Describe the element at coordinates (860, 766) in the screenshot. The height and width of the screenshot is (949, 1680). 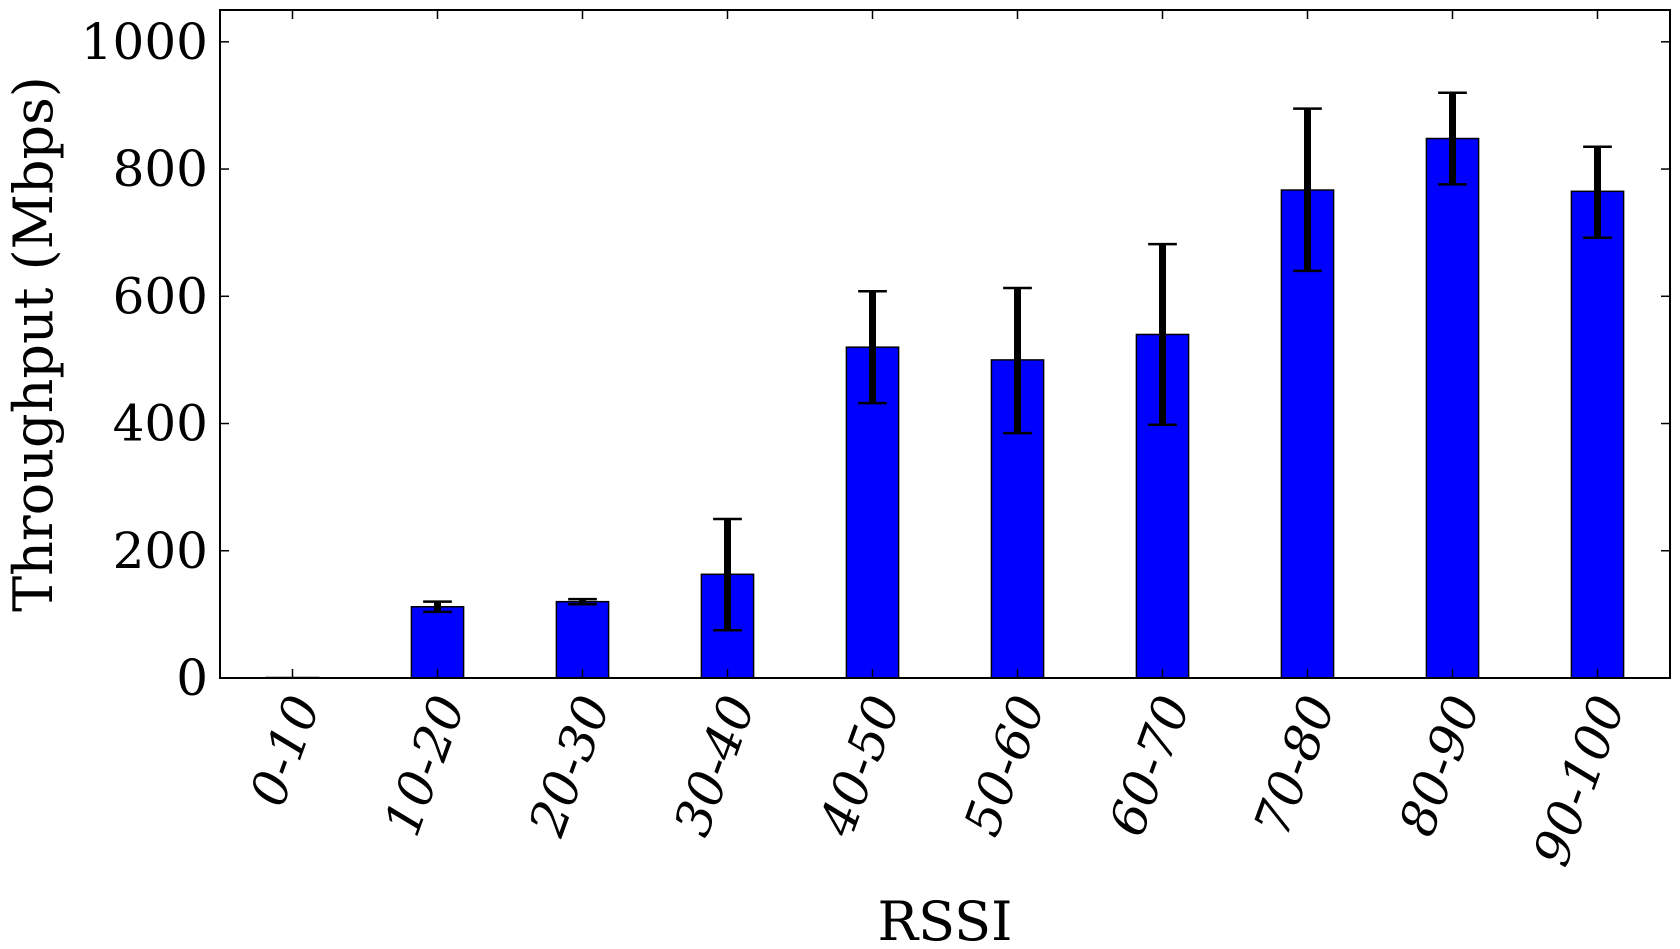
I see `x-tick-label-40-50: 40-50` at that location.